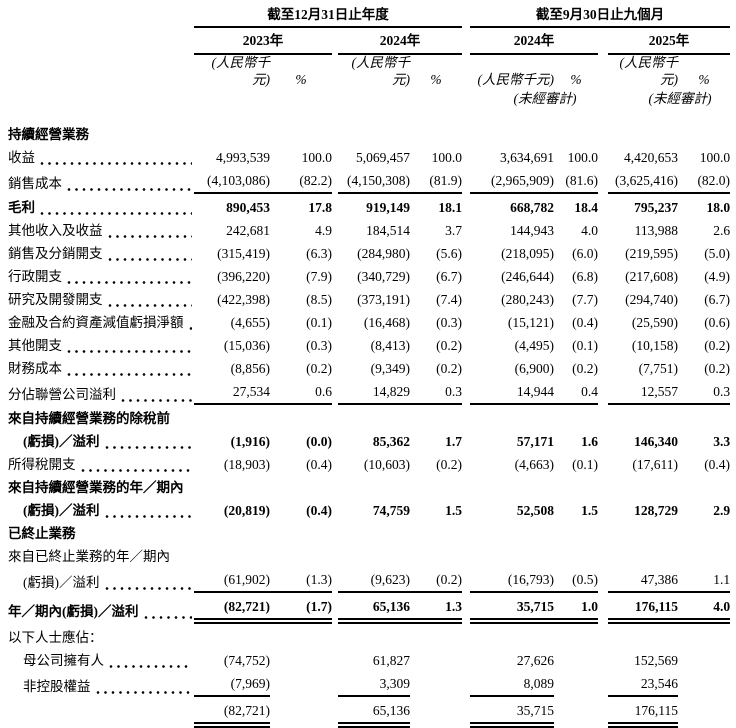 The height and width of the screenshot is (728, 736). Describe the element at coordinates (323, 230) in the screenshot. I see `percent-cell: 4.9` at that location.